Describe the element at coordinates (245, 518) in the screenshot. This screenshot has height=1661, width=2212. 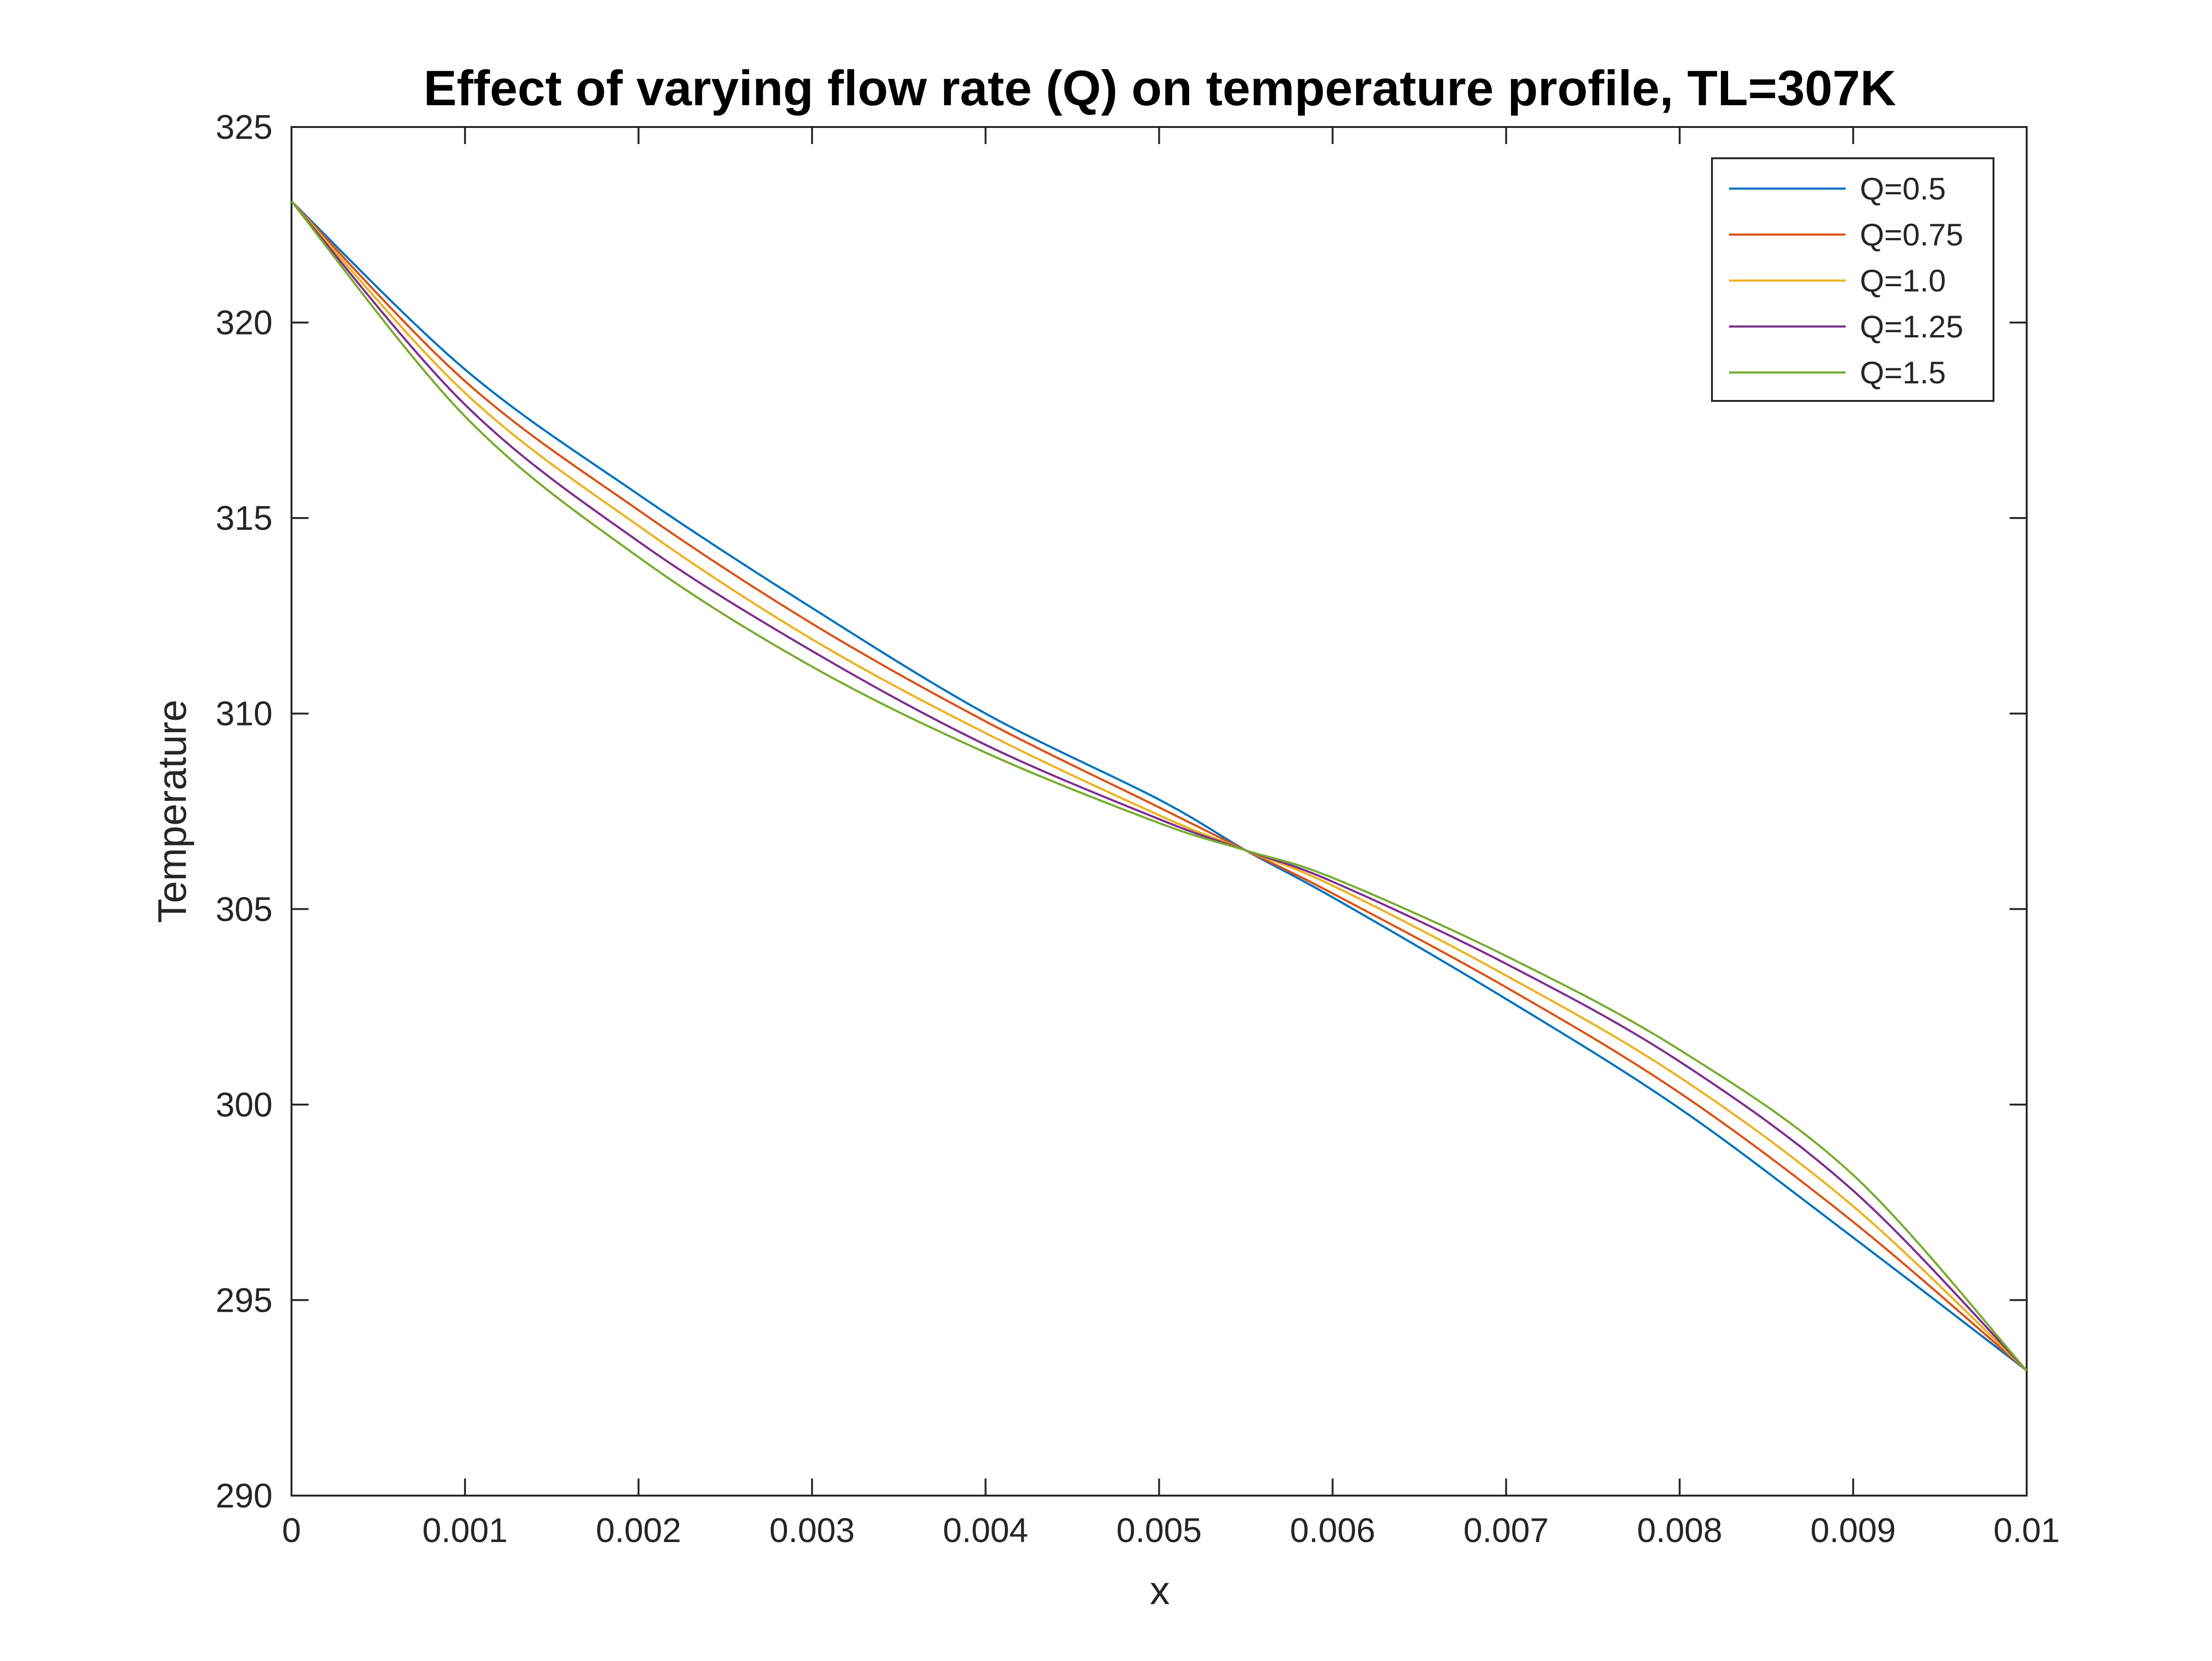
I see `y-tick-label: 315` at that location.